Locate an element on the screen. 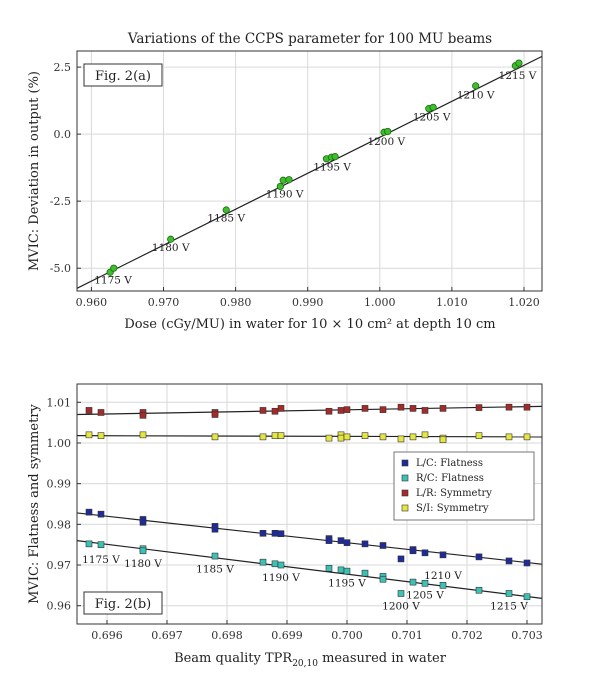 The image size is (600, 699). y-tick-label: 0.0 is located at coordinates (63, 134).